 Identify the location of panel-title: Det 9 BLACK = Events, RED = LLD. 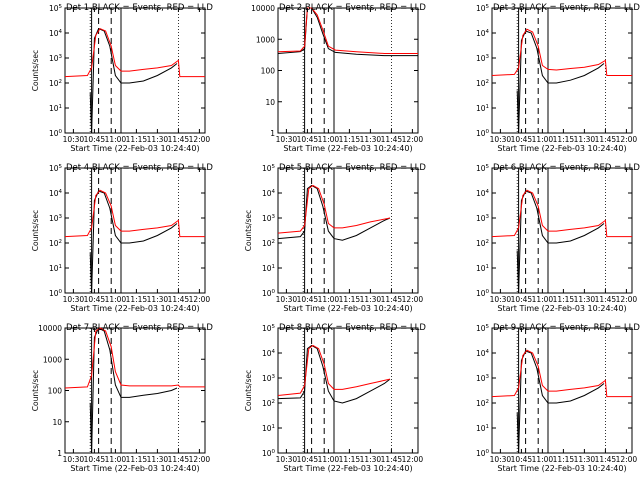
(566, 328).